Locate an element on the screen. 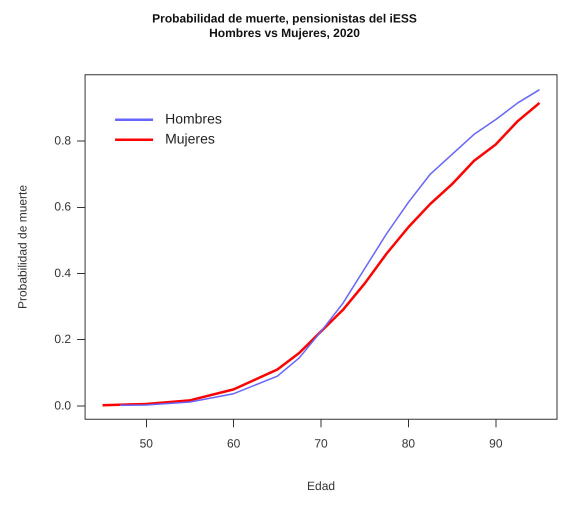 This screenshot has width=567, height=510. chart-title: Probabilidad de muerte, pensionistas del iESS is located at coordinates (284, 19).